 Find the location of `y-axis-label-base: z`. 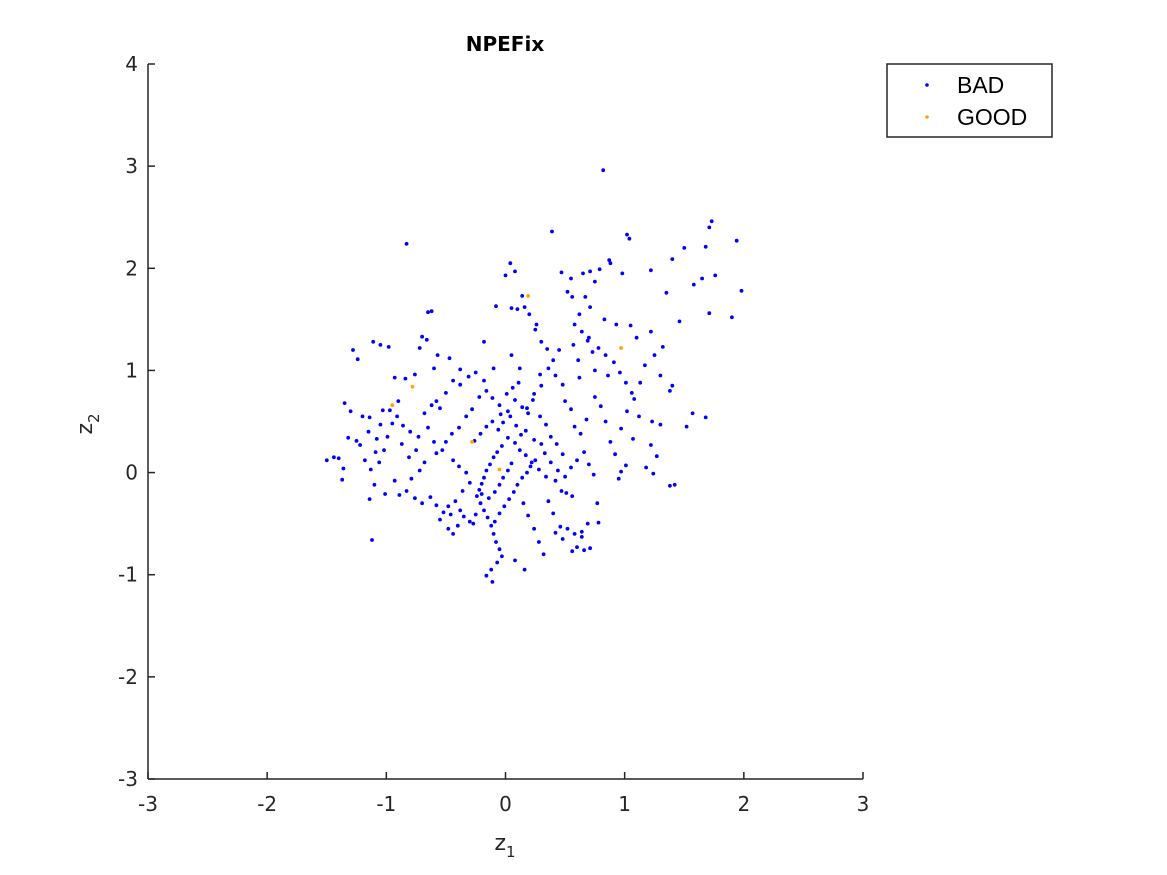

y-axis-label-base: z is located at coordinates (85, 429).